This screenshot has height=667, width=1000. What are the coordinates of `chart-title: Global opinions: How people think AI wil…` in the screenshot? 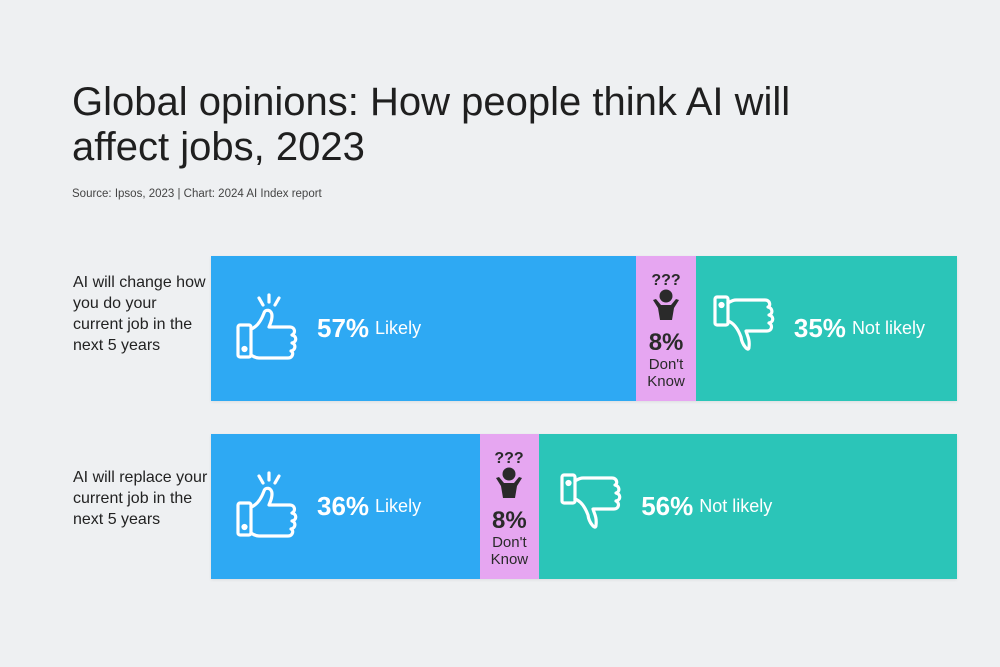 It's located at (431, 124).